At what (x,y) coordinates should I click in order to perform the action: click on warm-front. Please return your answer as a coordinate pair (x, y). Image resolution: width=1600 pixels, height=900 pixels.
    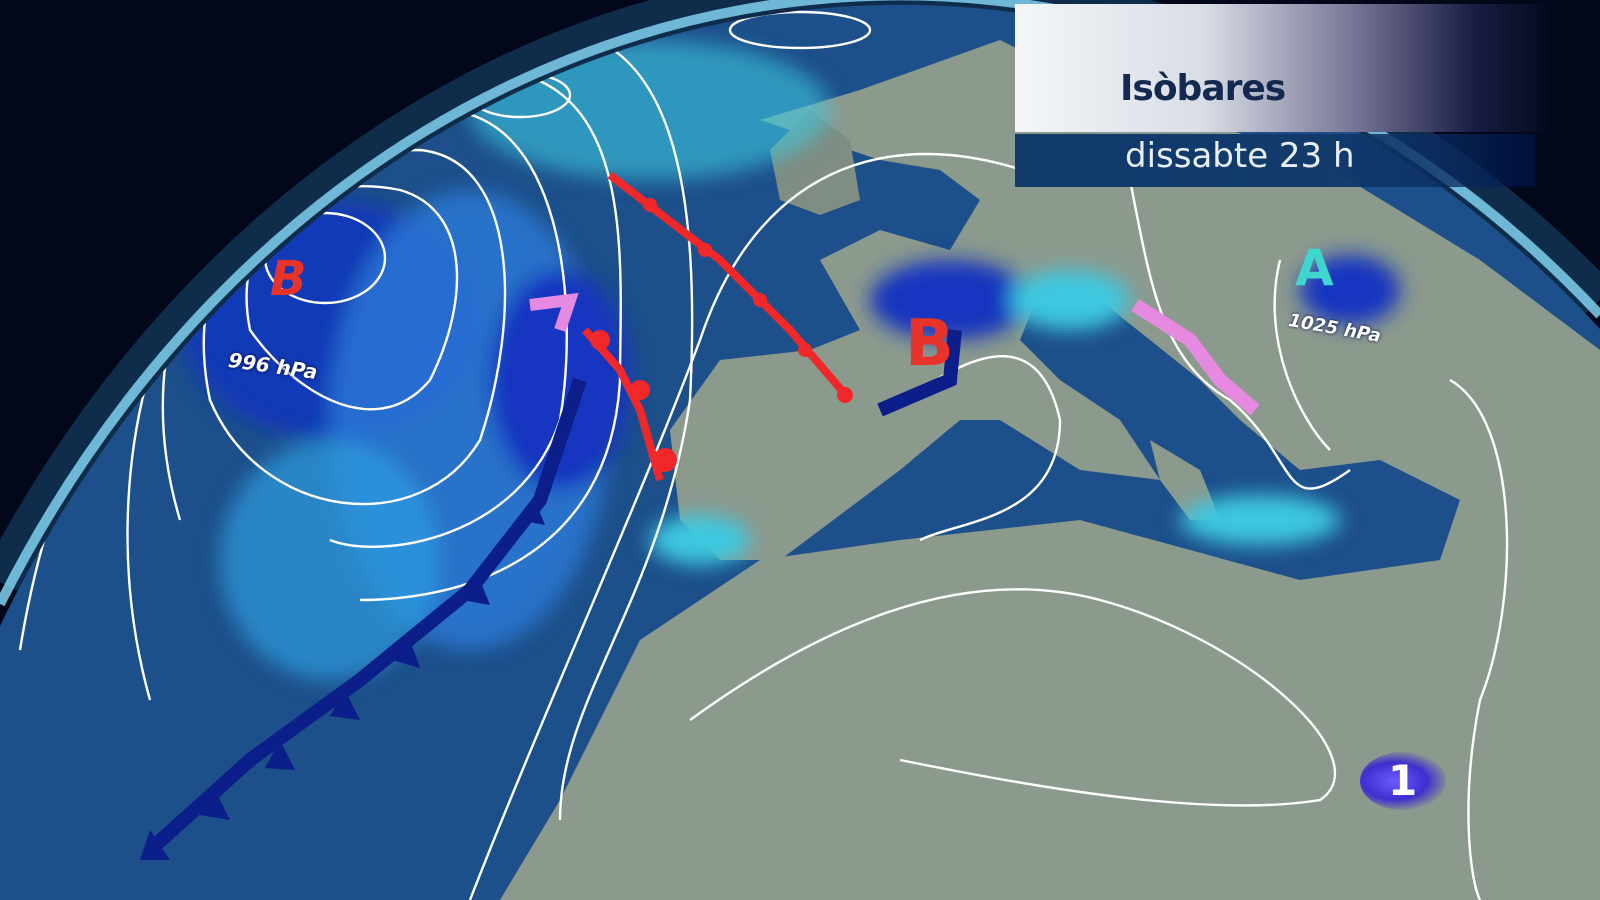
    Looking at the image, I should click on (730, 287).